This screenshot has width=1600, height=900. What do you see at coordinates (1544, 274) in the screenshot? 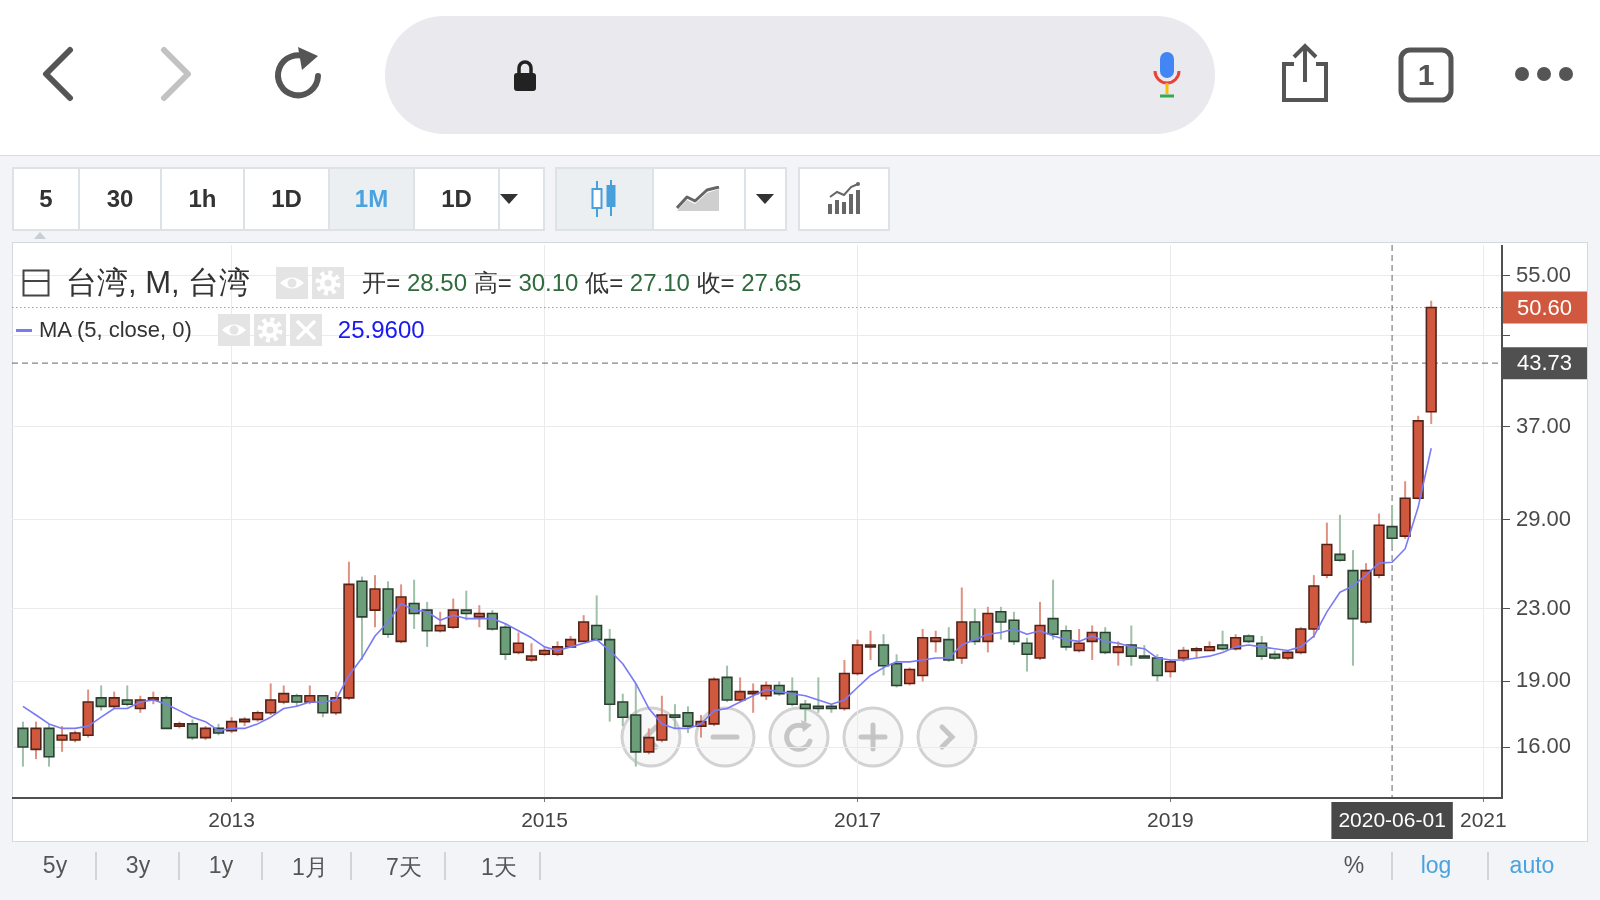
I see `y-tick-label: 55.00` at bounding box center [1544, 274].